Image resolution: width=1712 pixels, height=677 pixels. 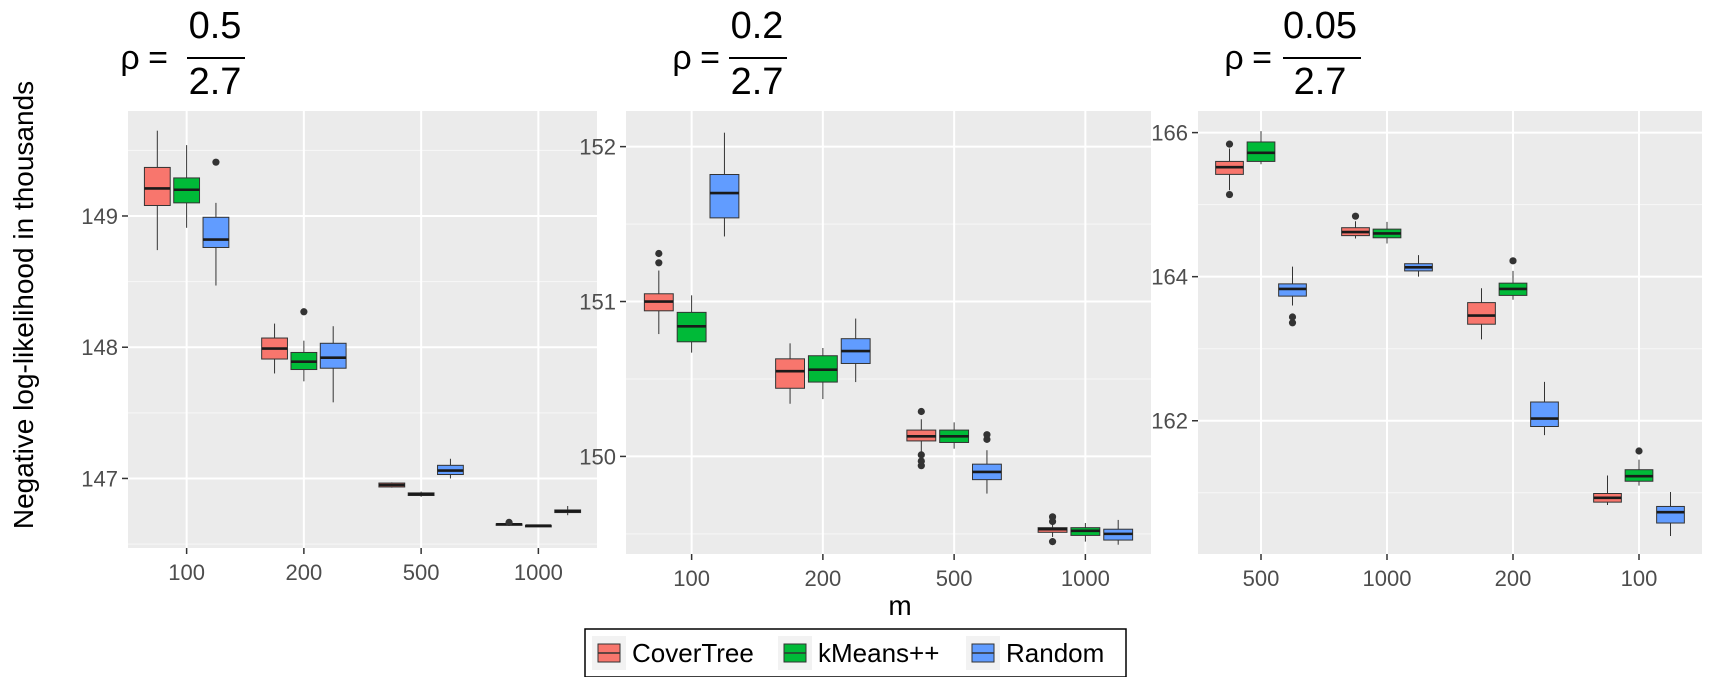 What do you see at coordinates (899, 605) in the screenshot?
I see `x-axis-title: m` at bounding box center [899, 605].